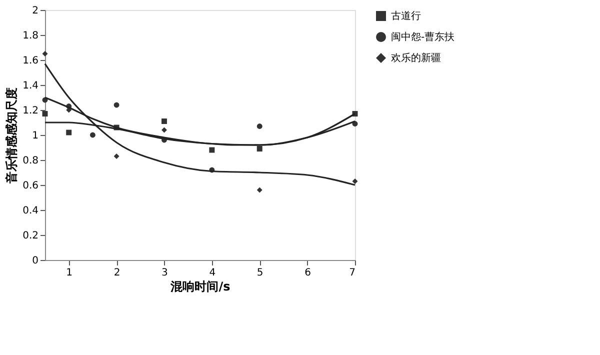 Image resolution: width=600 pixels, height=355 pixels. Describe the element at coordinates (165, 273) in the screenshot. I see `x-tick-label: 3` at that location.